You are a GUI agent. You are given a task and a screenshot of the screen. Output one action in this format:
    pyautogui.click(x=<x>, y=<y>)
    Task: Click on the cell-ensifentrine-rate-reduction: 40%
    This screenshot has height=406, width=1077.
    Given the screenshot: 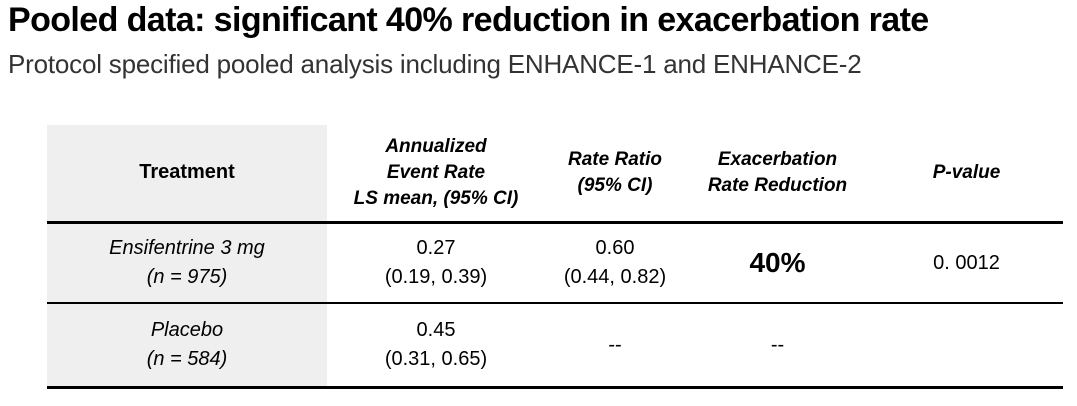 What is the action you would take?
    pyautogui.click(x=777, y=262)
    